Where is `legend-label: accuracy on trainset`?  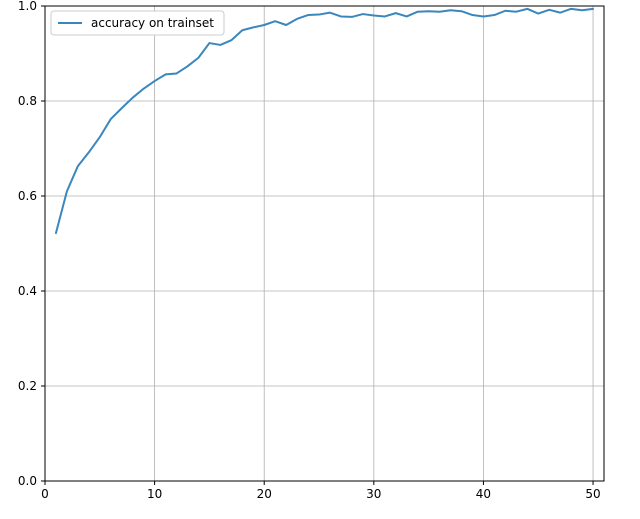 legend-label: accuracy on trainset is located at coordinates (152, 23).